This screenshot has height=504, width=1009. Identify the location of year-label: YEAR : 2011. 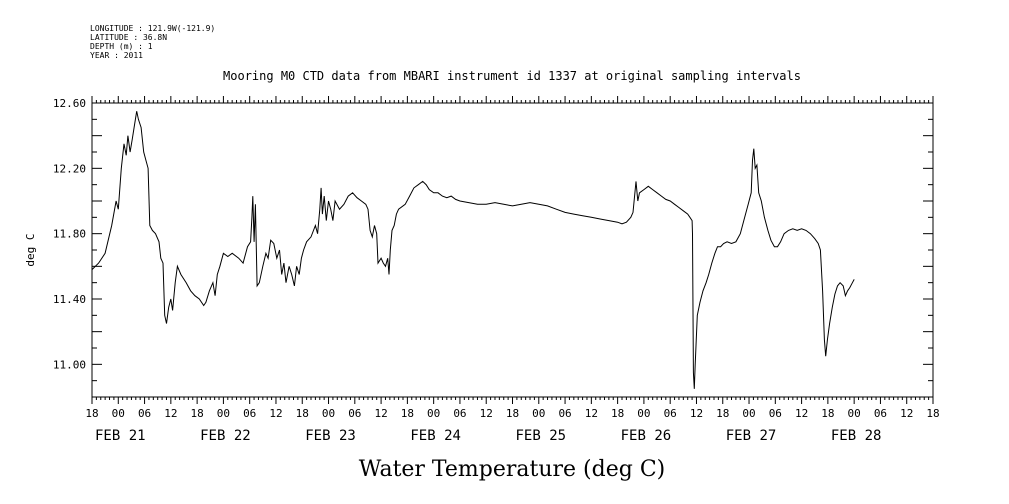
(116, 55).